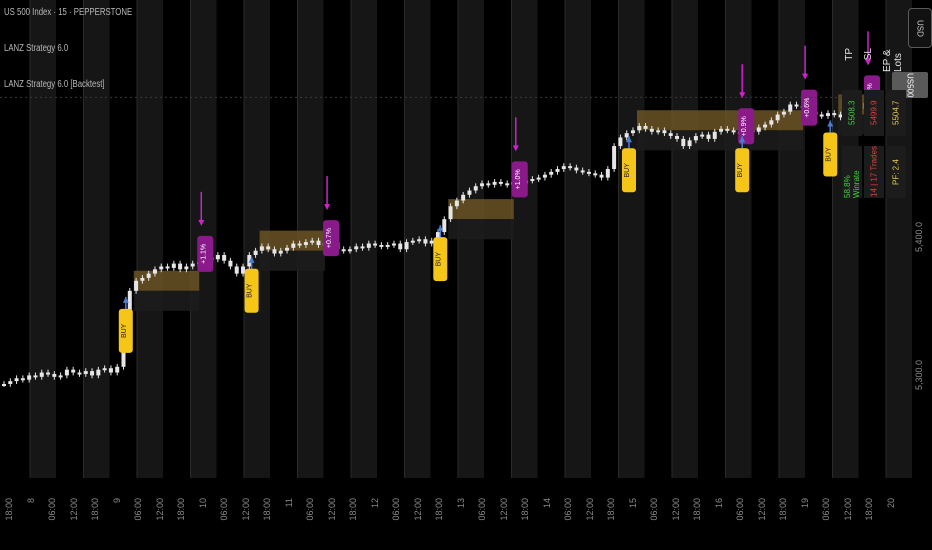 This screenshot has height=550, width=932. I want to click on tp-value: 5508.3, so click(852, 113).